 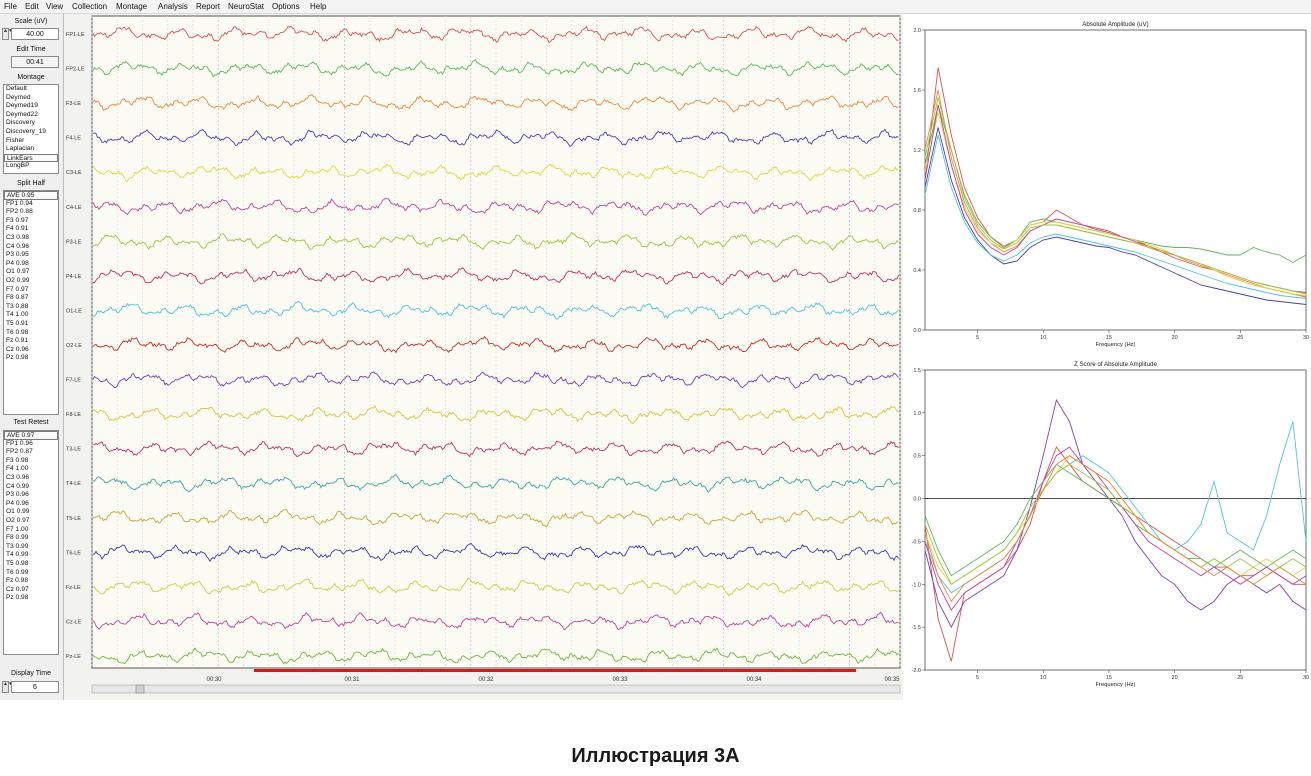 What do you see at coordinates (18, 246) in the screenshot?
I see `split-half-item: C4 0.96` at bounding box center [18, 246].